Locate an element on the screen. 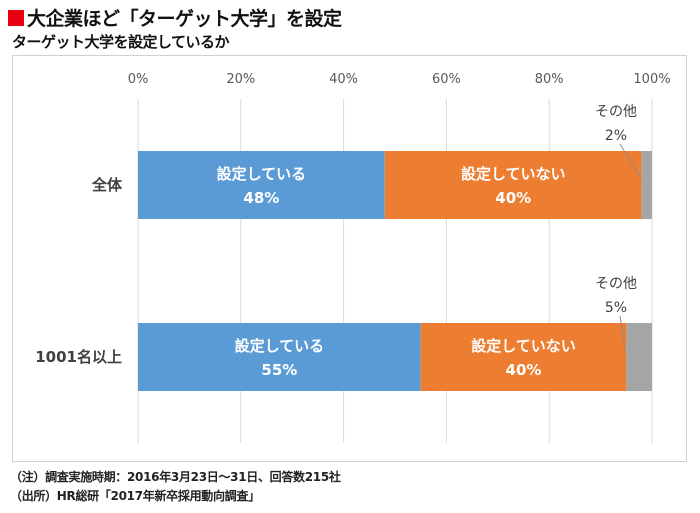  callout-label-value: 2% is located at coordinates (616, 136).